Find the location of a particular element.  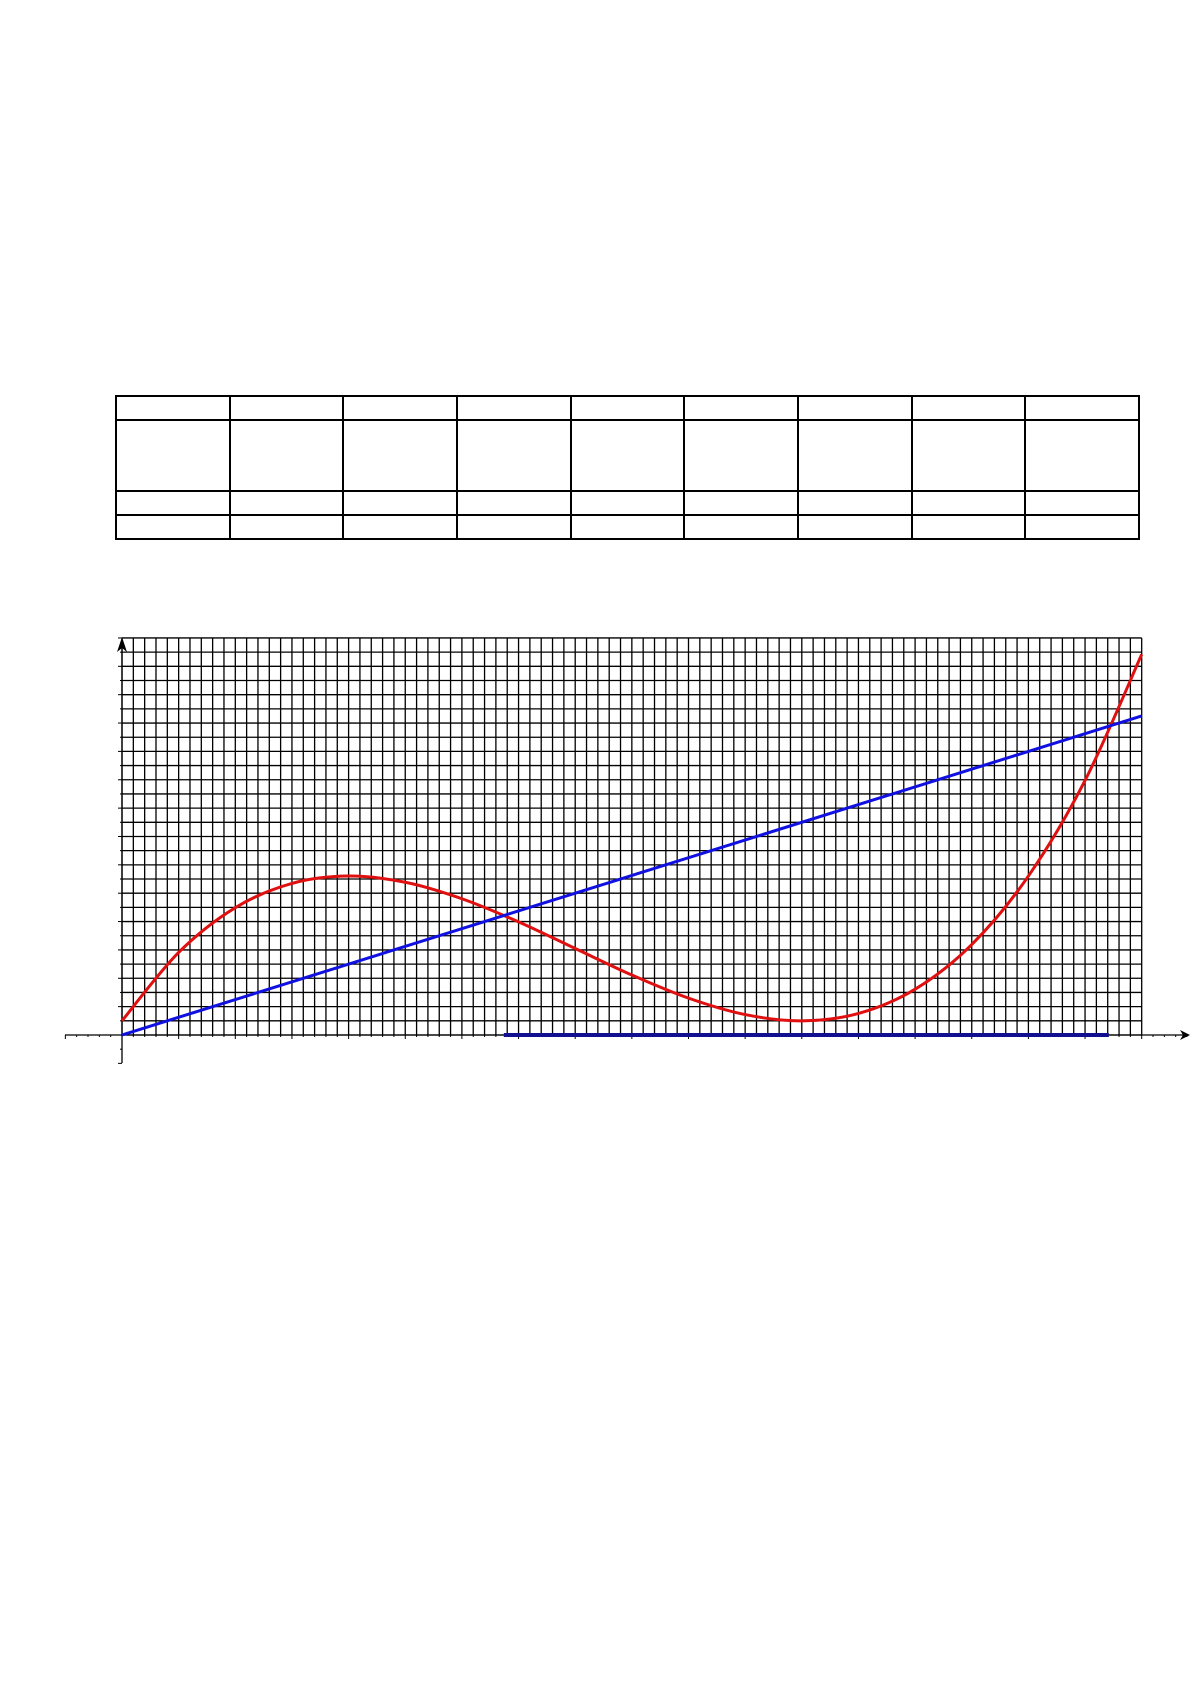

x-axis-arrow is located at coordinates (1185, 1035).